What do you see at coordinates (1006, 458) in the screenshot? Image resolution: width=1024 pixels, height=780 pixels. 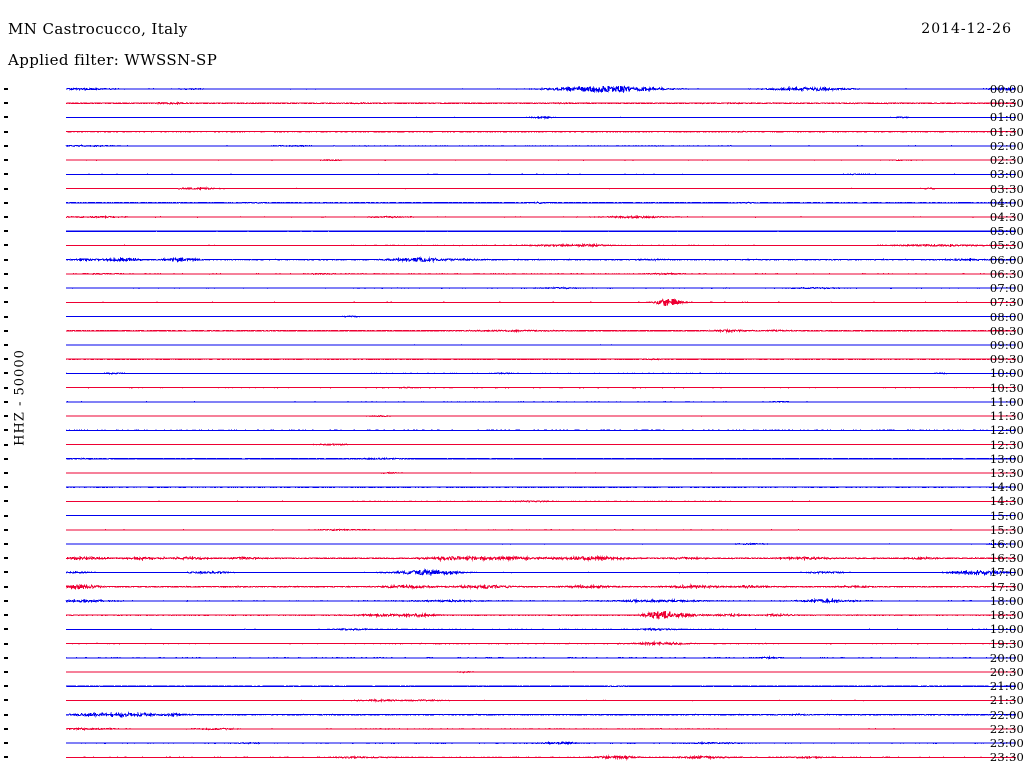 I see `time-label-1300: 13:00` at bounding box center [1006, 458].